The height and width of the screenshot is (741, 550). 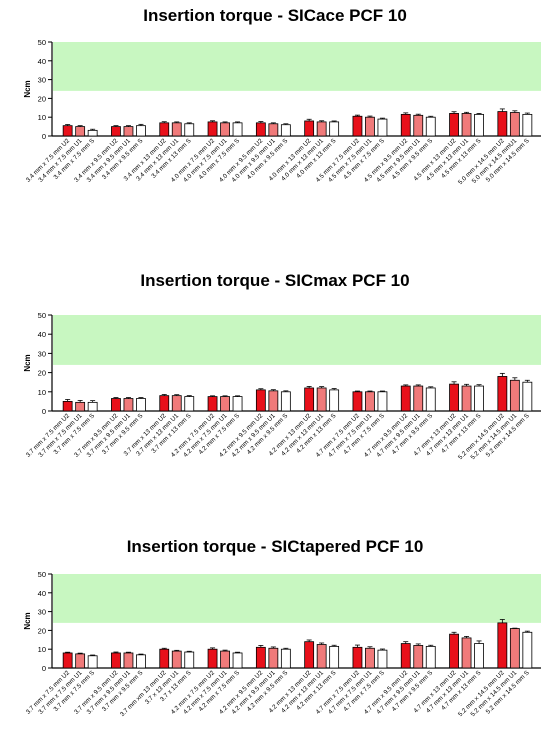 I want to click on chart-title: Insertion torque - SICace PCF 10, so click(x=275, y=15).